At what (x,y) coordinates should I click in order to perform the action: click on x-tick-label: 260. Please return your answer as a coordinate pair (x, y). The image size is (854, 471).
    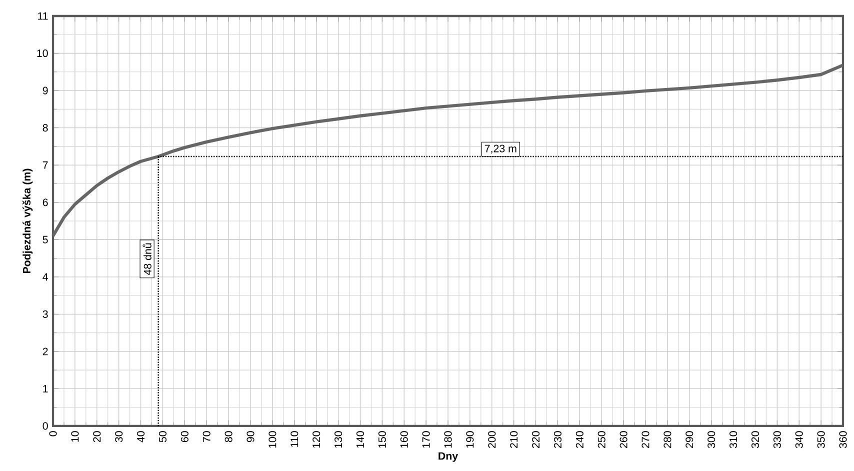
    Looking at the image, I should click on (624, 439).